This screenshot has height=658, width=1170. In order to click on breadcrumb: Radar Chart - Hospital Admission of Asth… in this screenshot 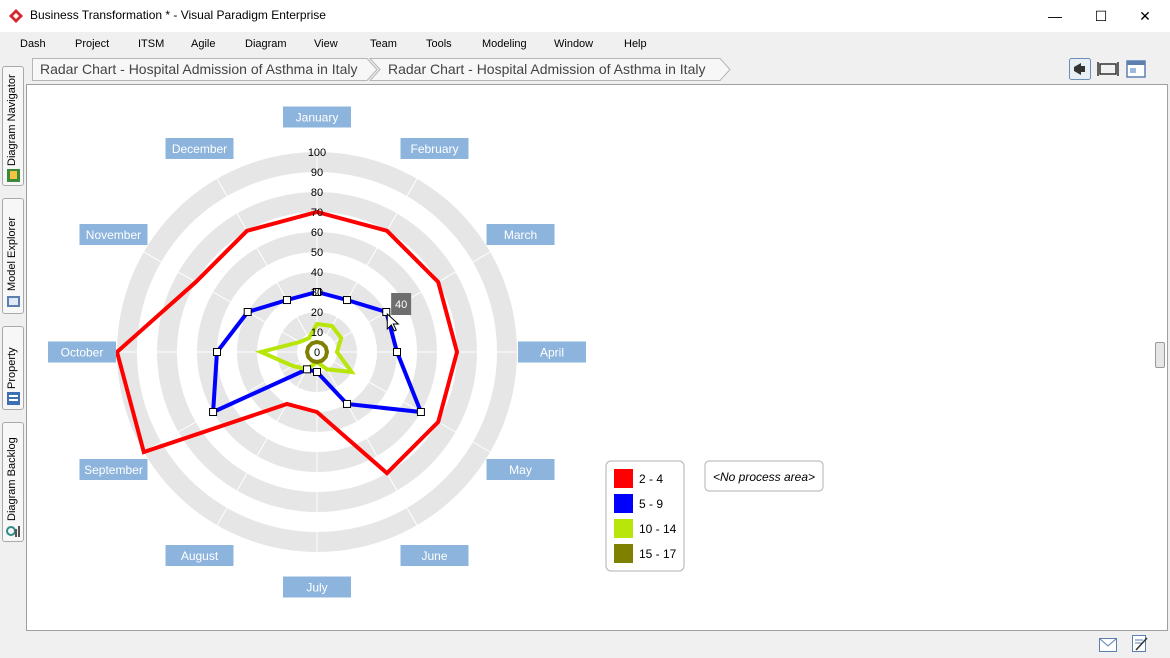, I will do `click(598, 69)`.